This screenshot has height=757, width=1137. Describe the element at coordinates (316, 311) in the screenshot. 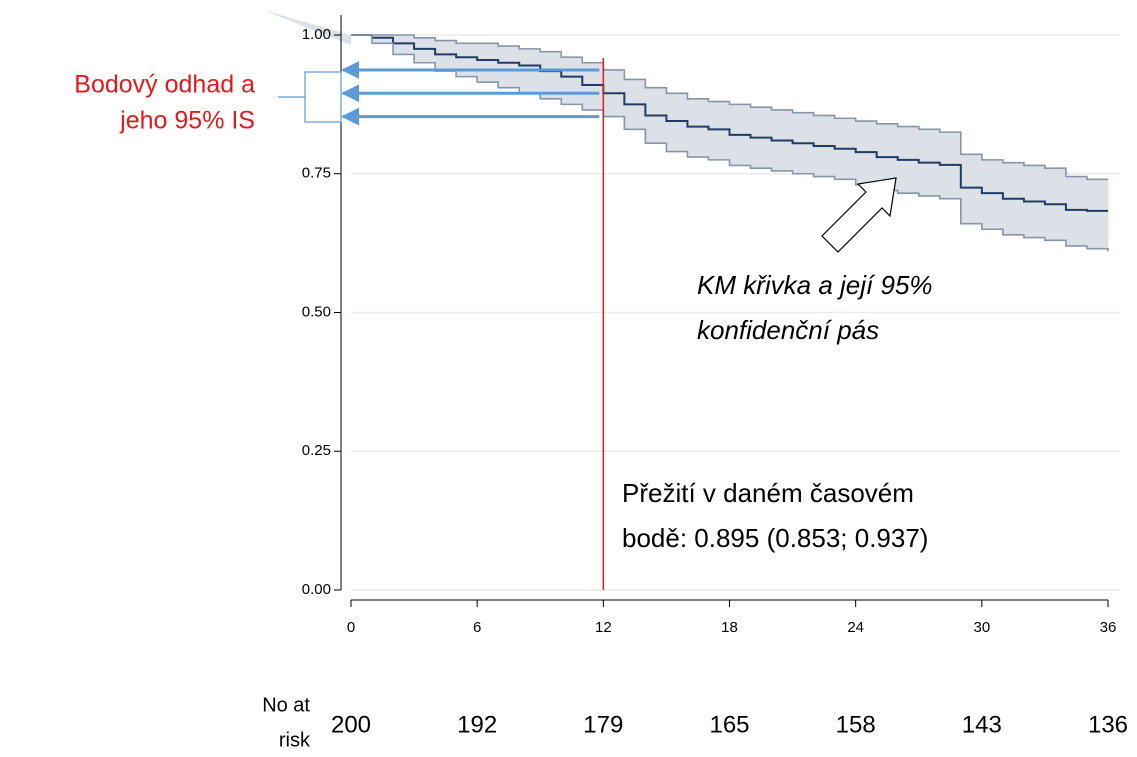

I see `y-tick-label: 0.50` at that location.